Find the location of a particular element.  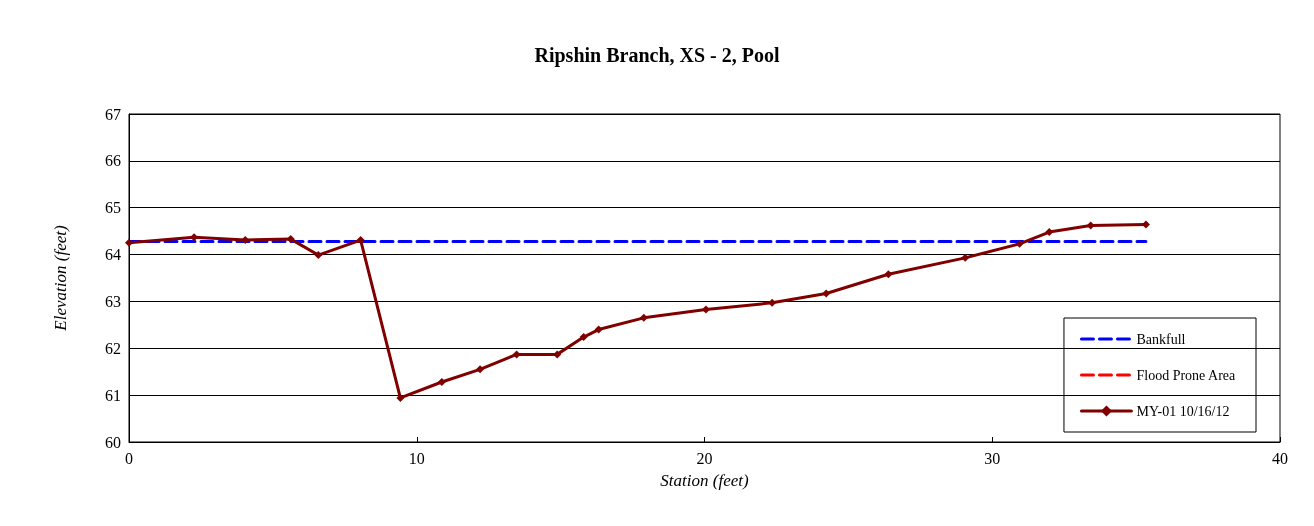

y-tick-label: 66 is located at coordinates (113, 161).